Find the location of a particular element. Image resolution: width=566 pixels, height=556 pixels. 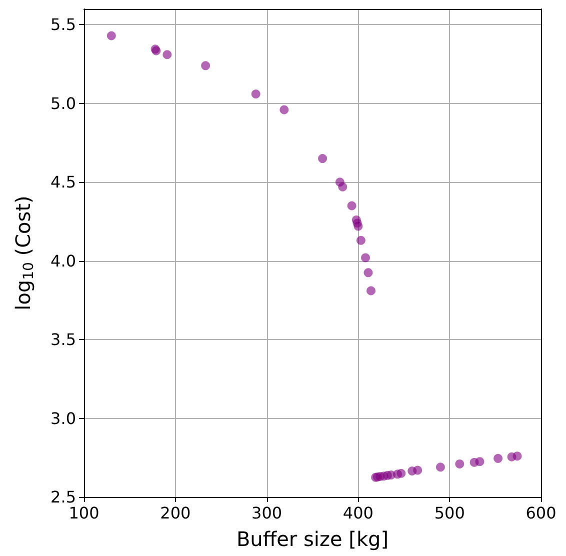

y-tick-label: 4.0 is located at coordinates (63, 260).